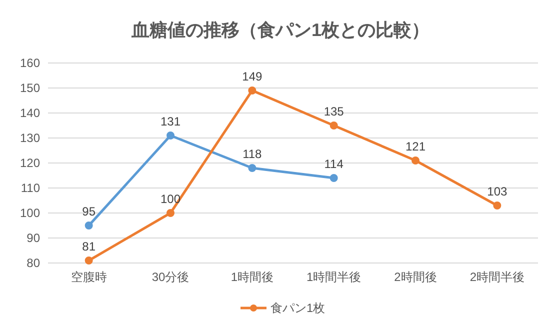 The width and height of the screenshot is (545, 325). What do you see at coordinates (30, 88) in the screenshot?
I see `y-tick-label: 150` at bounding box center [30, 88].